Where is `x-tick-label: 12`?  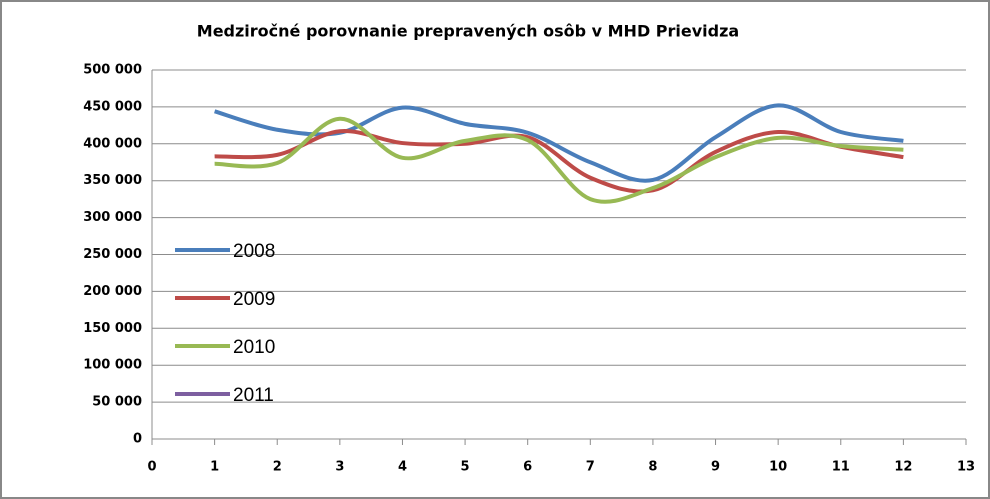 x-tick-label: 12 is located at coordinates (903, 467).